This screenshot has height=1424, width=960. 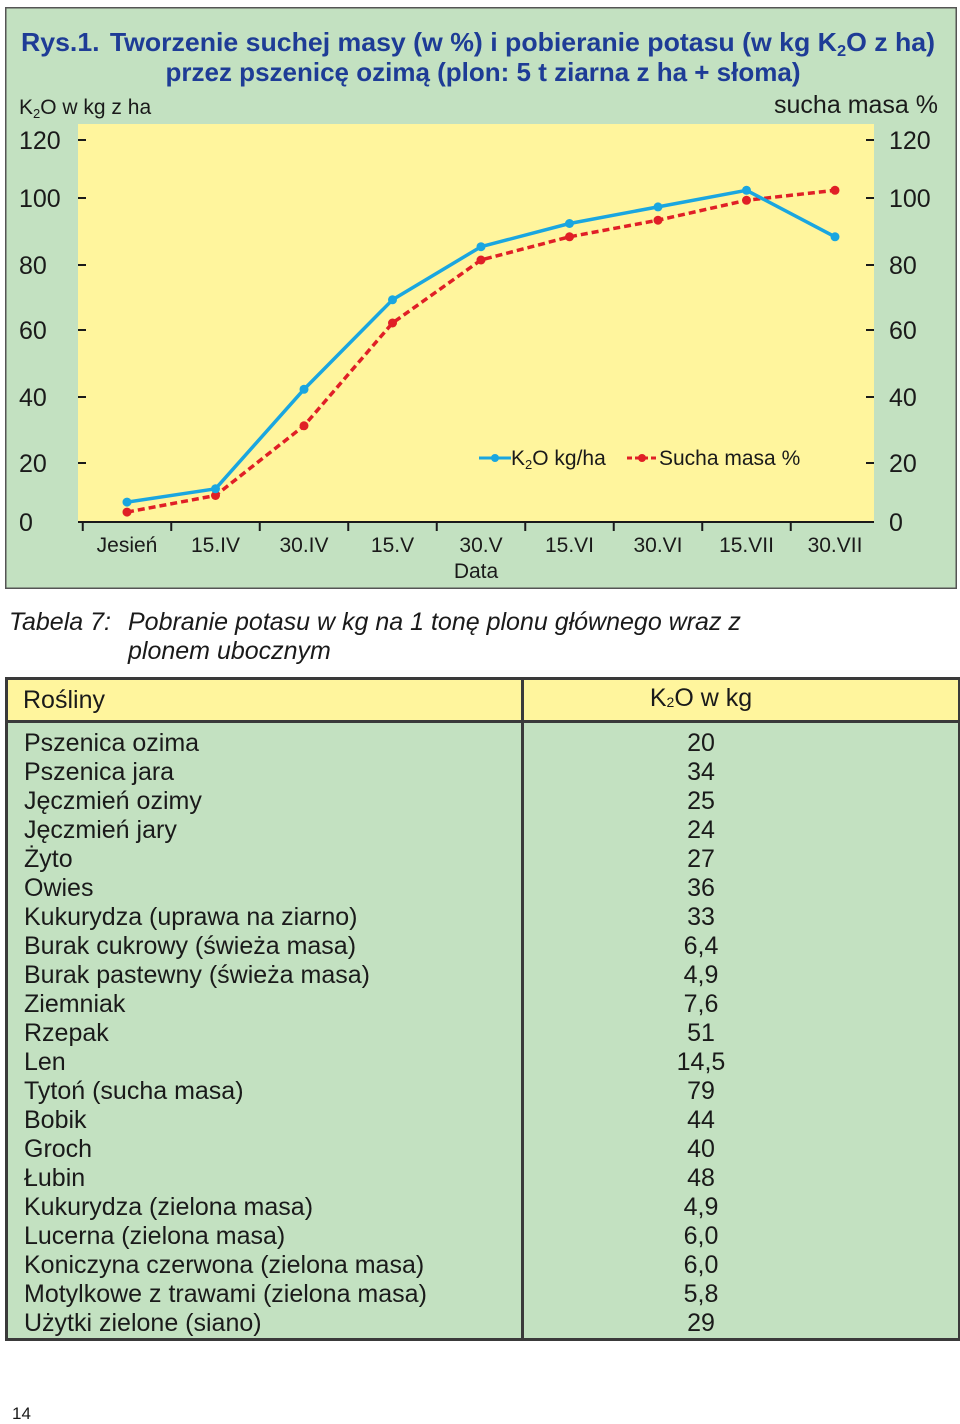 What do you see at coordinates (45, 1062) in the screenshot?
I see `table-row-plant: Len` at bounding box center [45, 1062].